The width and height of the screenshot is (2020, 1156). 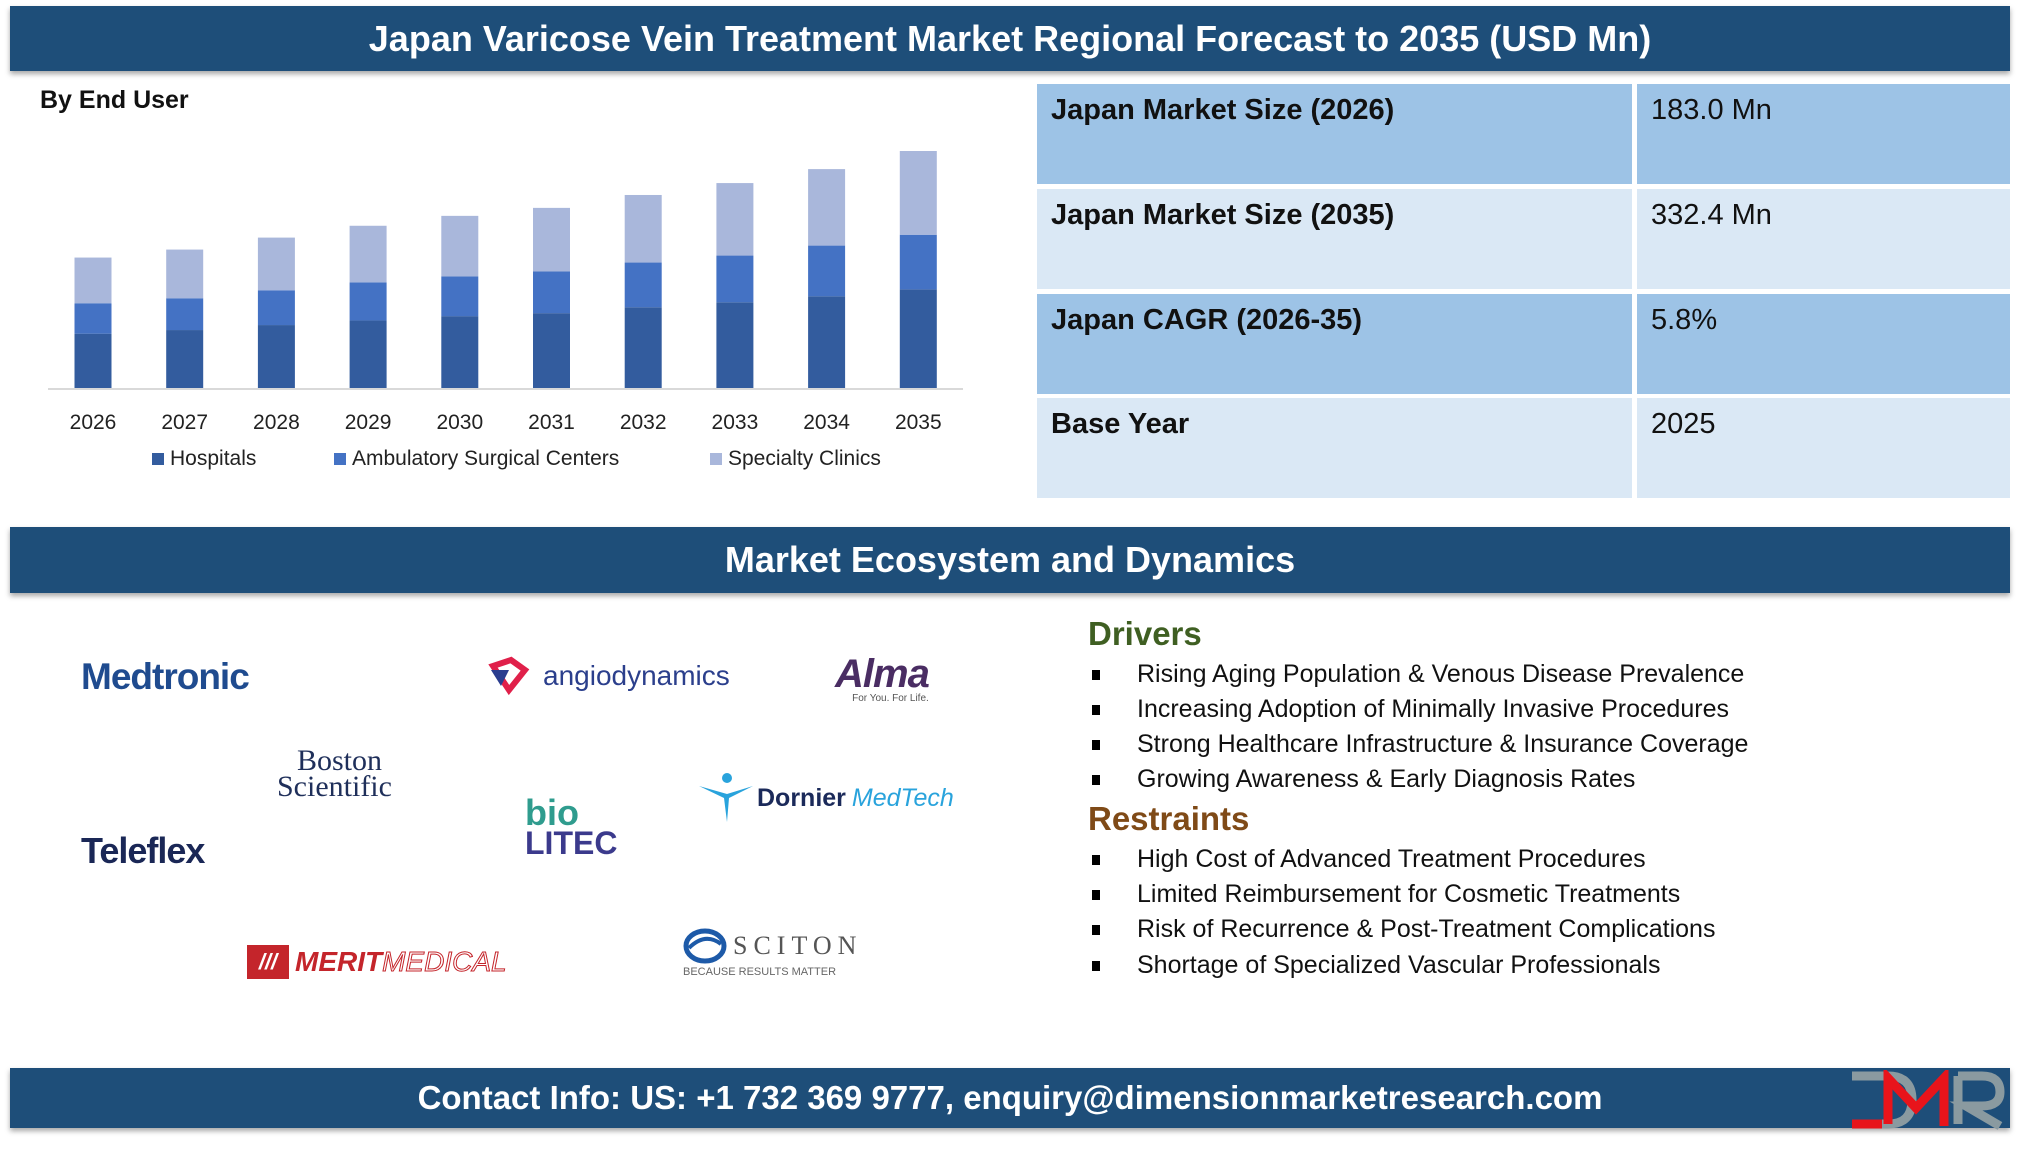 What do you see at coordinates (1334, 239) in the screenshot?
I see `stat-label: Japan Market Size (2035)` at bounding box center [1334, 239].